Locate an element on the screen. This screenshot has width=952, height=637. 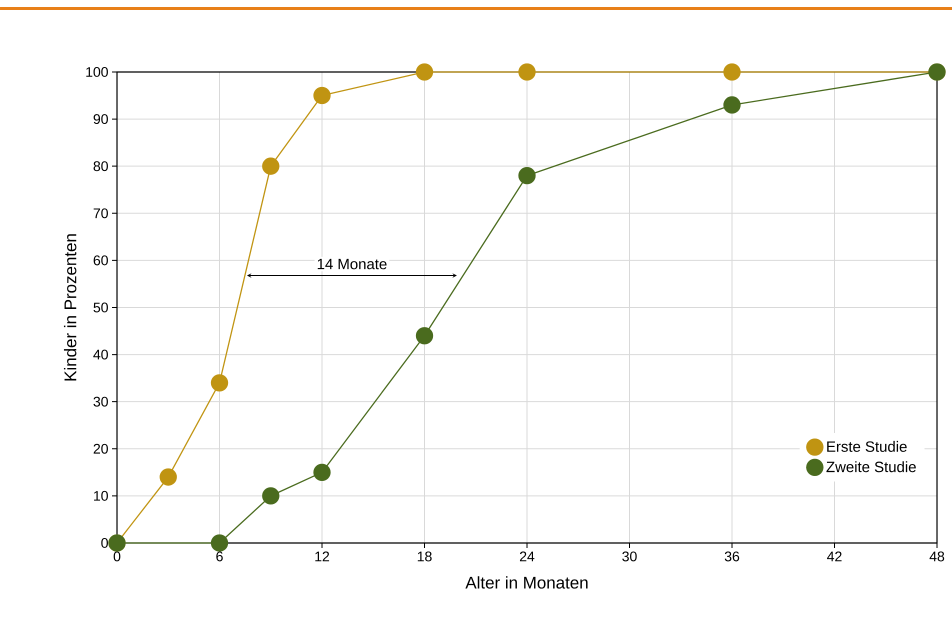
x-tick-label: 6 is located at coordinates (219, 556).